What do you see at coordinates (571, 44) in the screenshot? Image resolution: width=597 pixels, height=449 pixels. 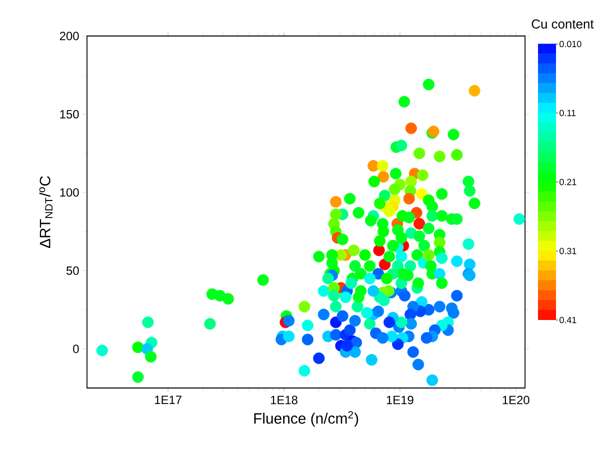 I see `color-bar-label: 0.010` at bounding box center [571, 44].